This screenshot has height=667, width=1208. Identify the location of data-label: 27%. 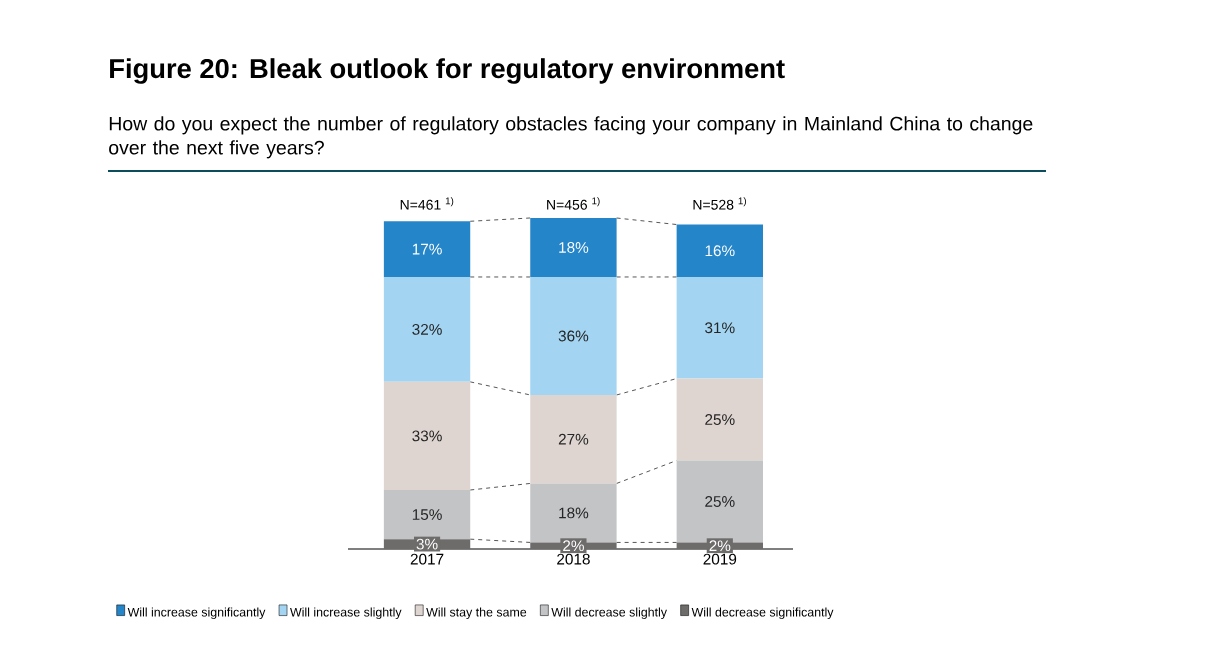
(573, 439).